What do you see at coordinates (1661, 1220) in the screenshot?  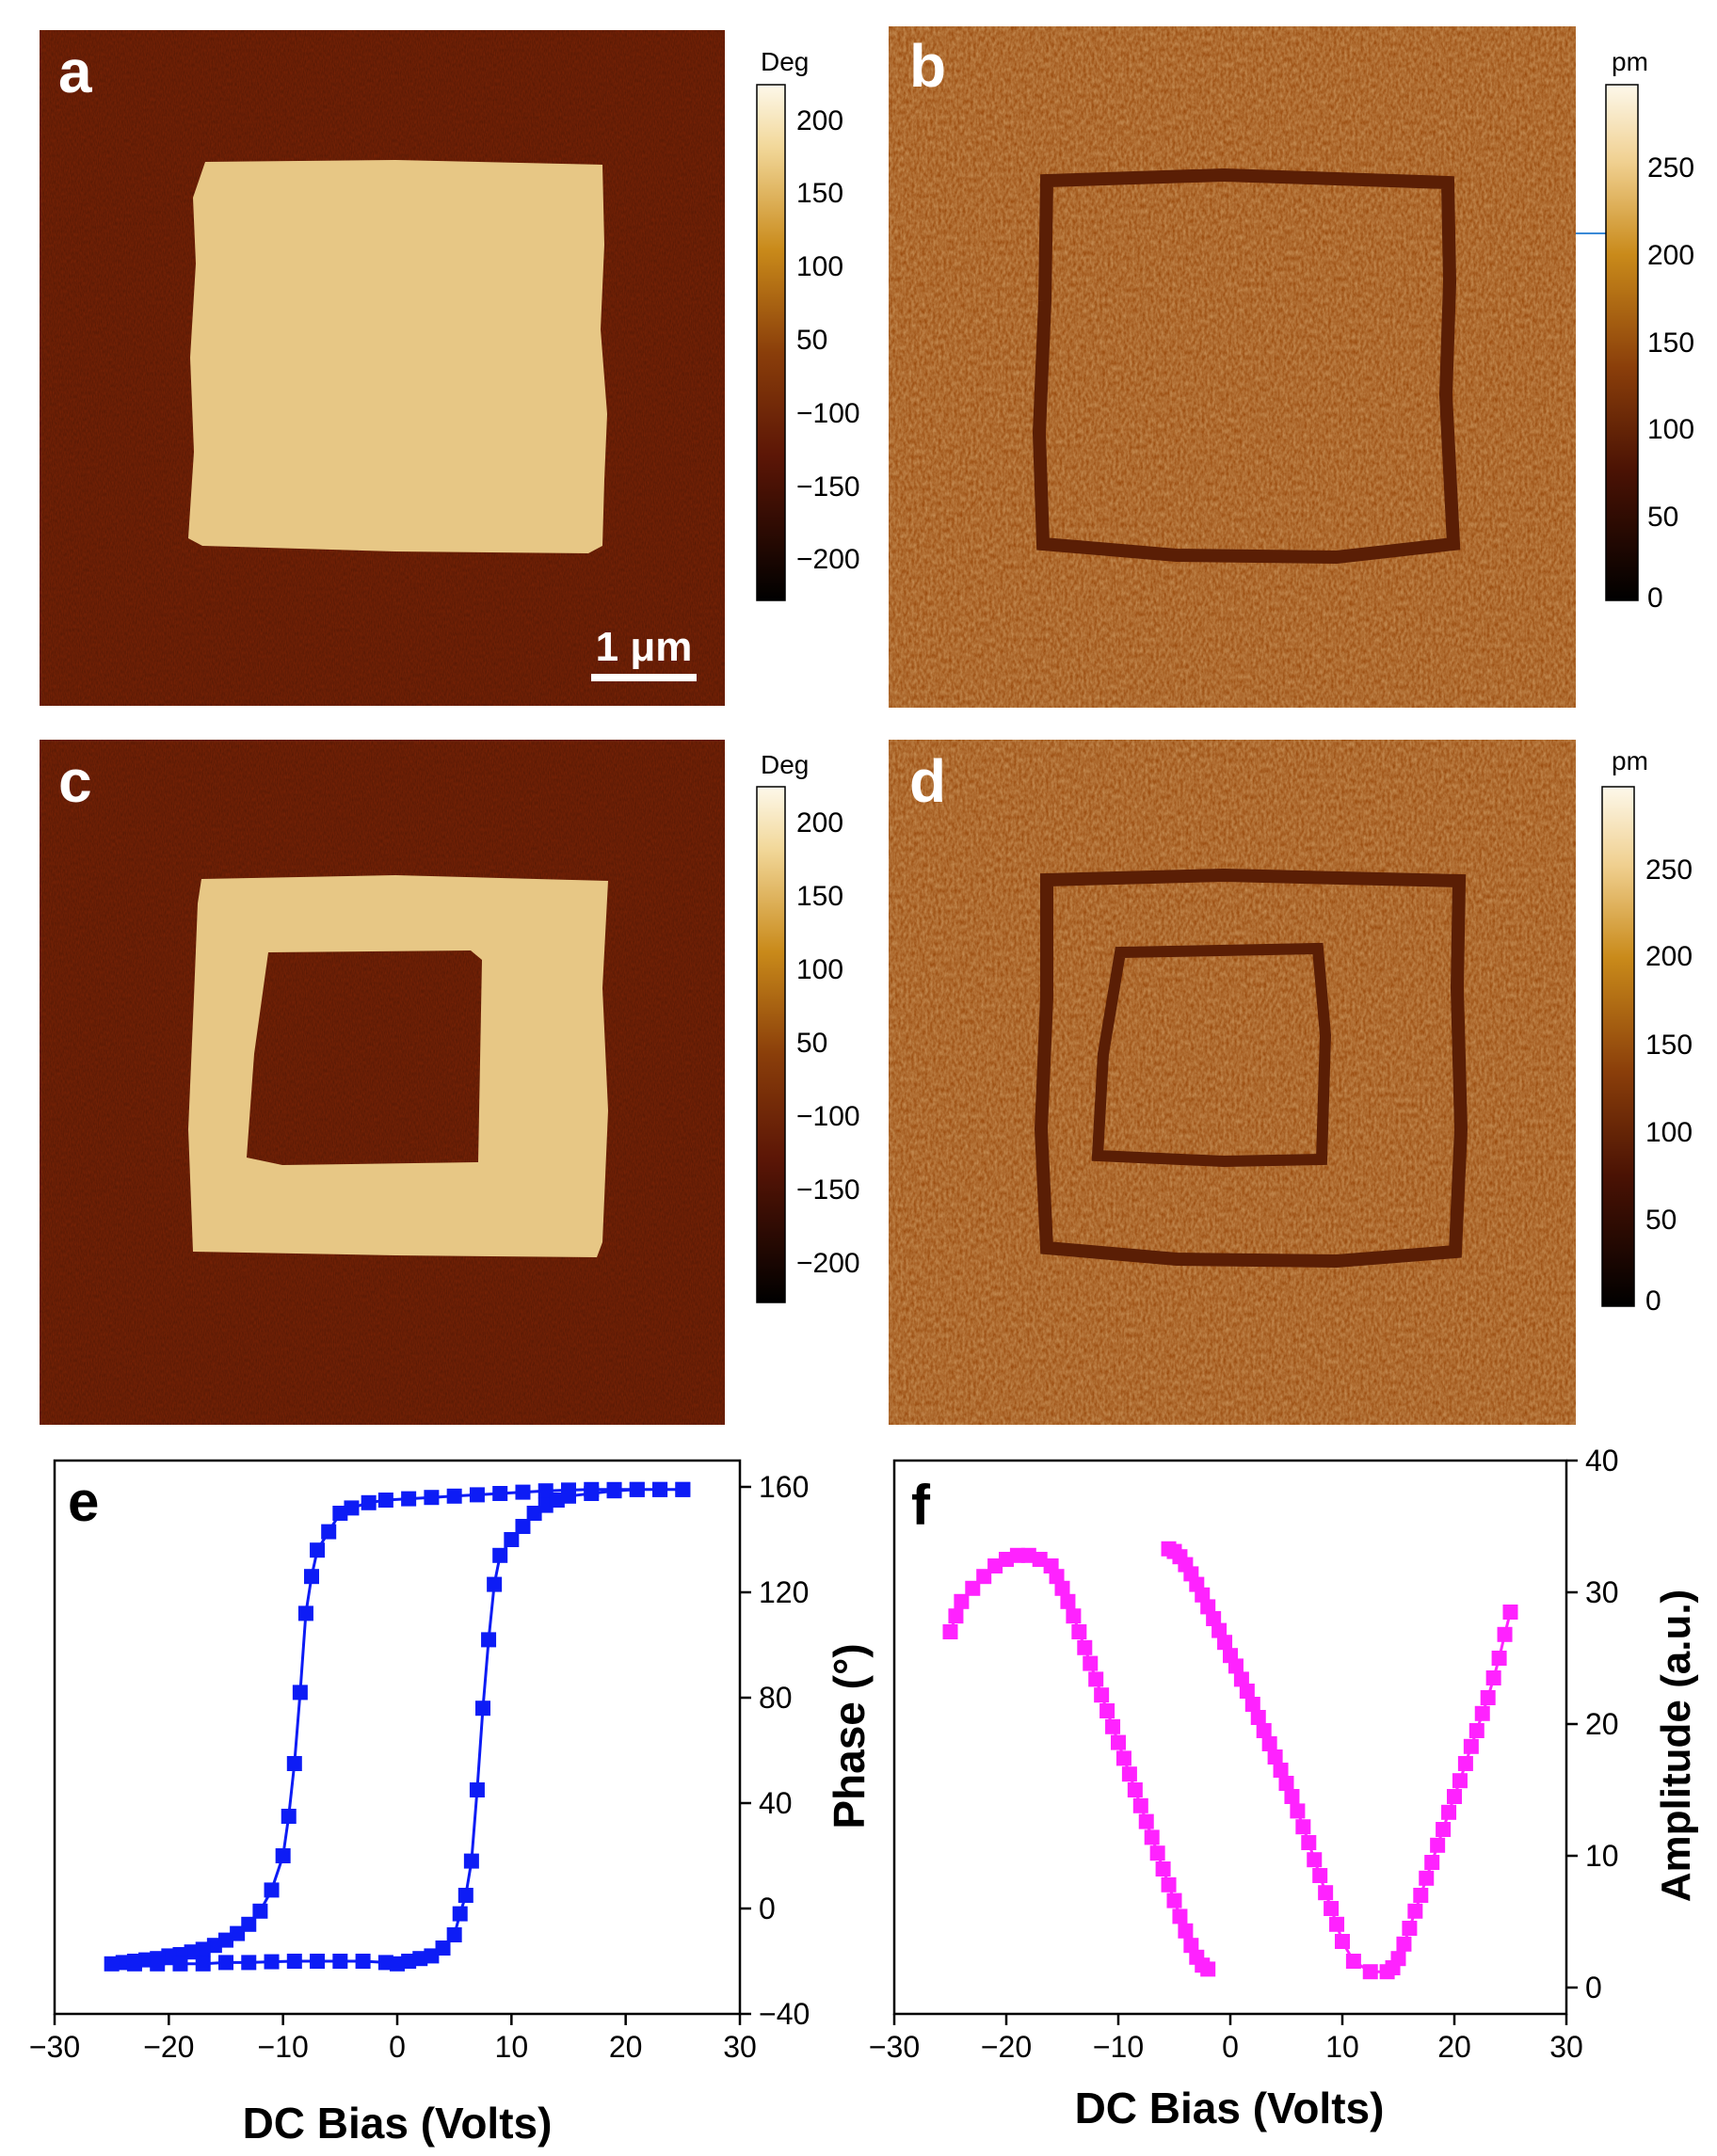 I see `colorbar-d-tick: 50` at bounding box center [1661, 1220].